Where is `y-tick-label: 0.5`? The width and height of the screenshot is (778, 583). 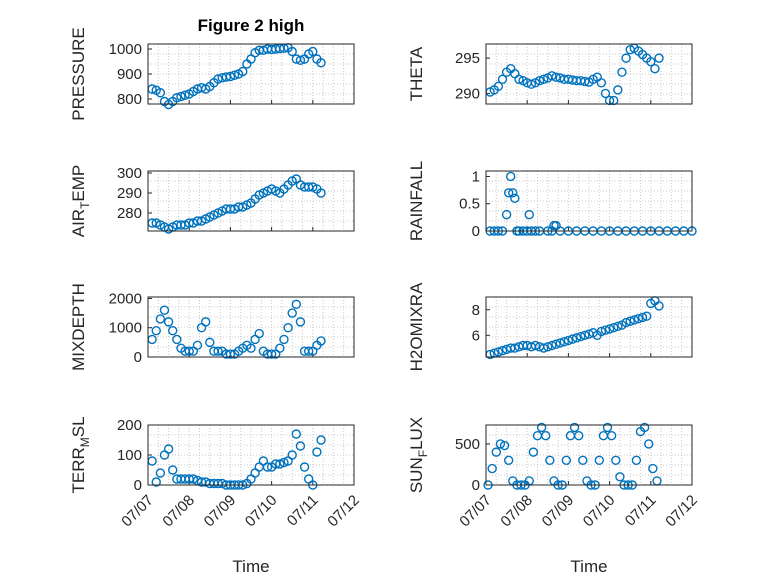 y-tick-label: 0.5 is located at coordinates (469, 204).